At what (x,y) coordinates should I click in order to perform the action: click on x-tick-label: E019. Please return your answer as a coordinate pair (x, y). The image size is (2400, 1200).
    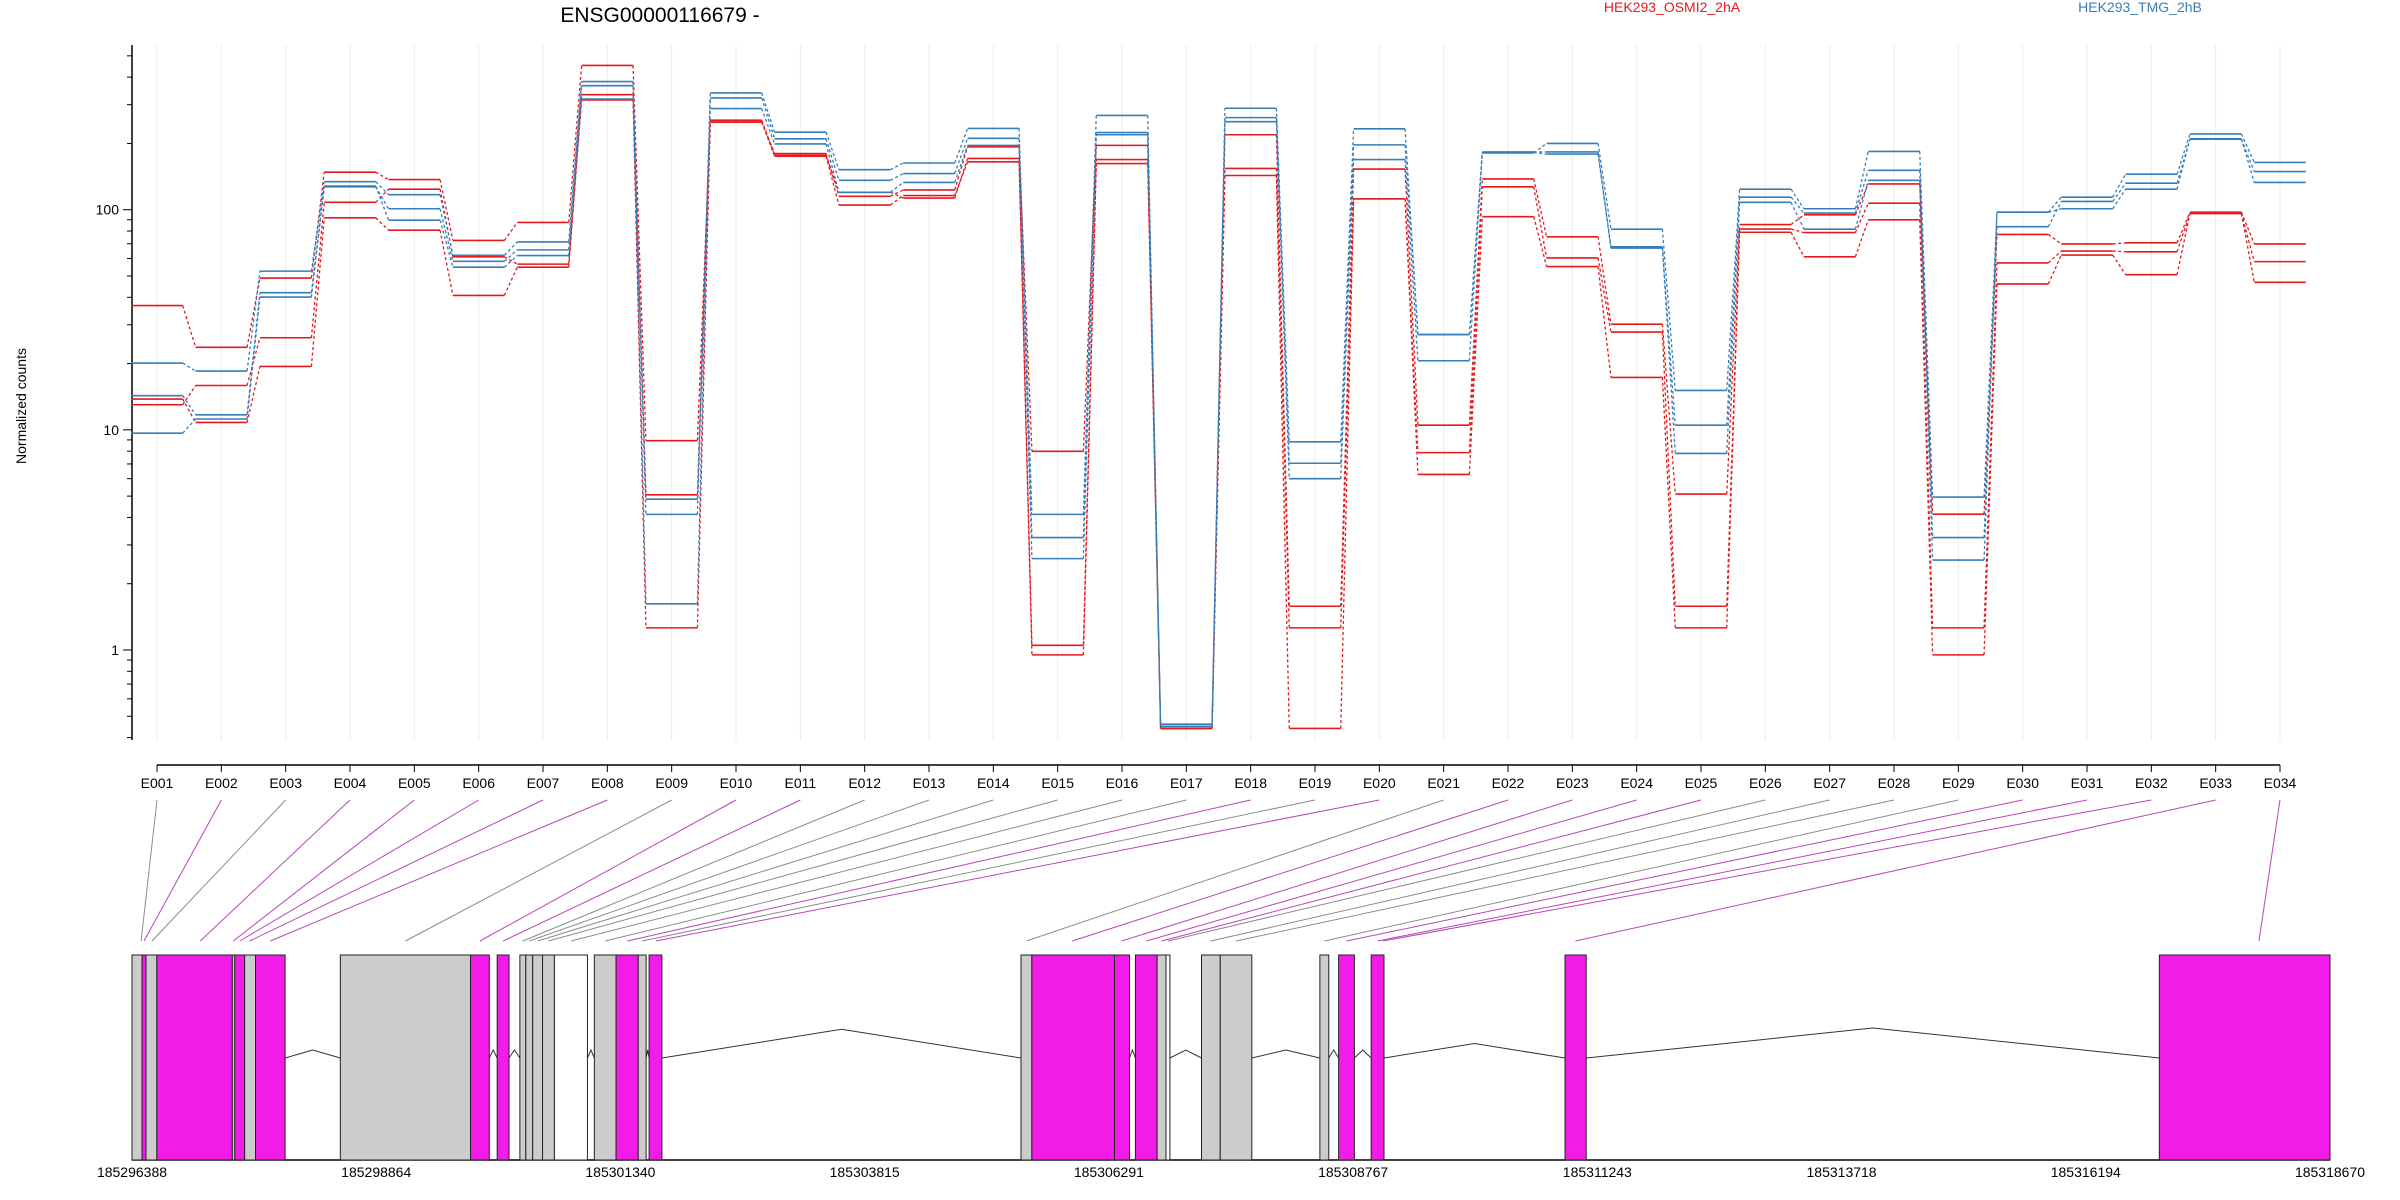
    Looking at the image, I should click on (1315, 783).